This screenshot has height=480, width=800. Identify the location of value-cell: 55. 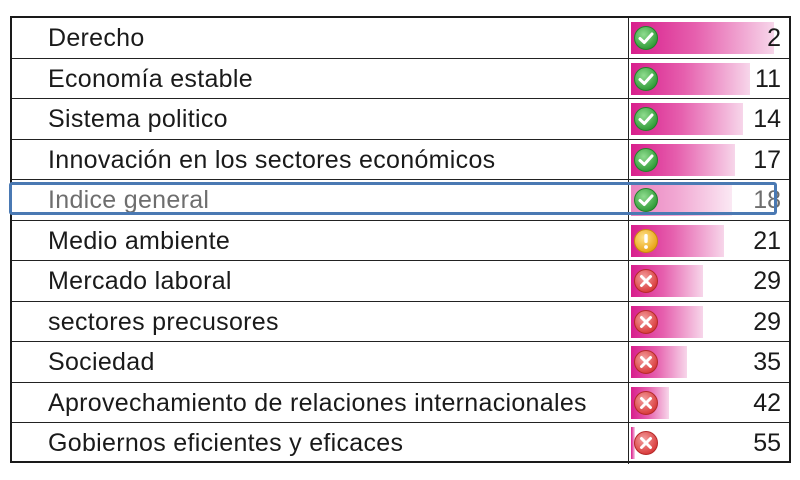
(708, 443).